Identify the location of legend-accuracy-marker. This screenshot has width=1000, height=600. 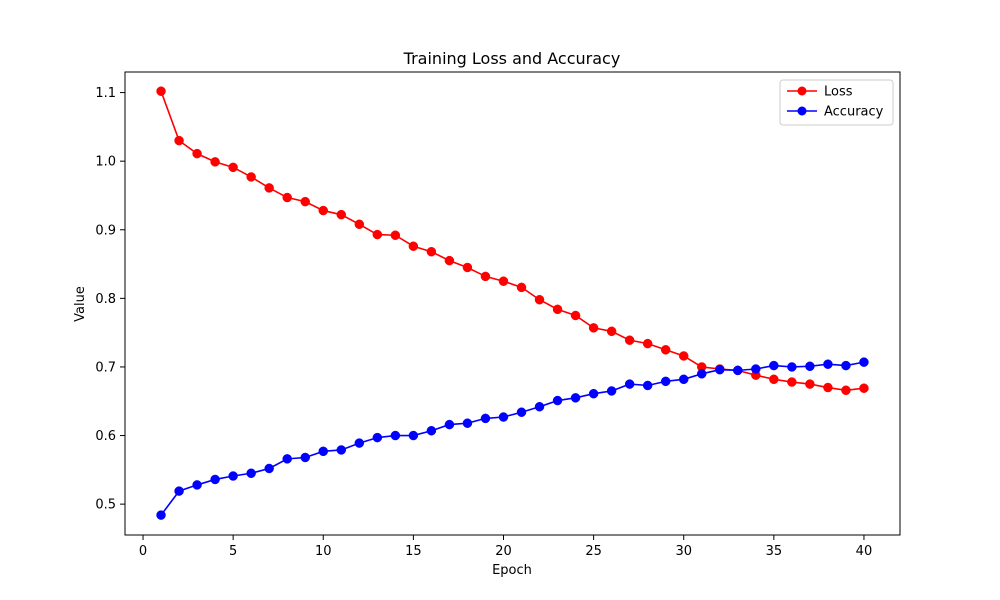
(802, 111).